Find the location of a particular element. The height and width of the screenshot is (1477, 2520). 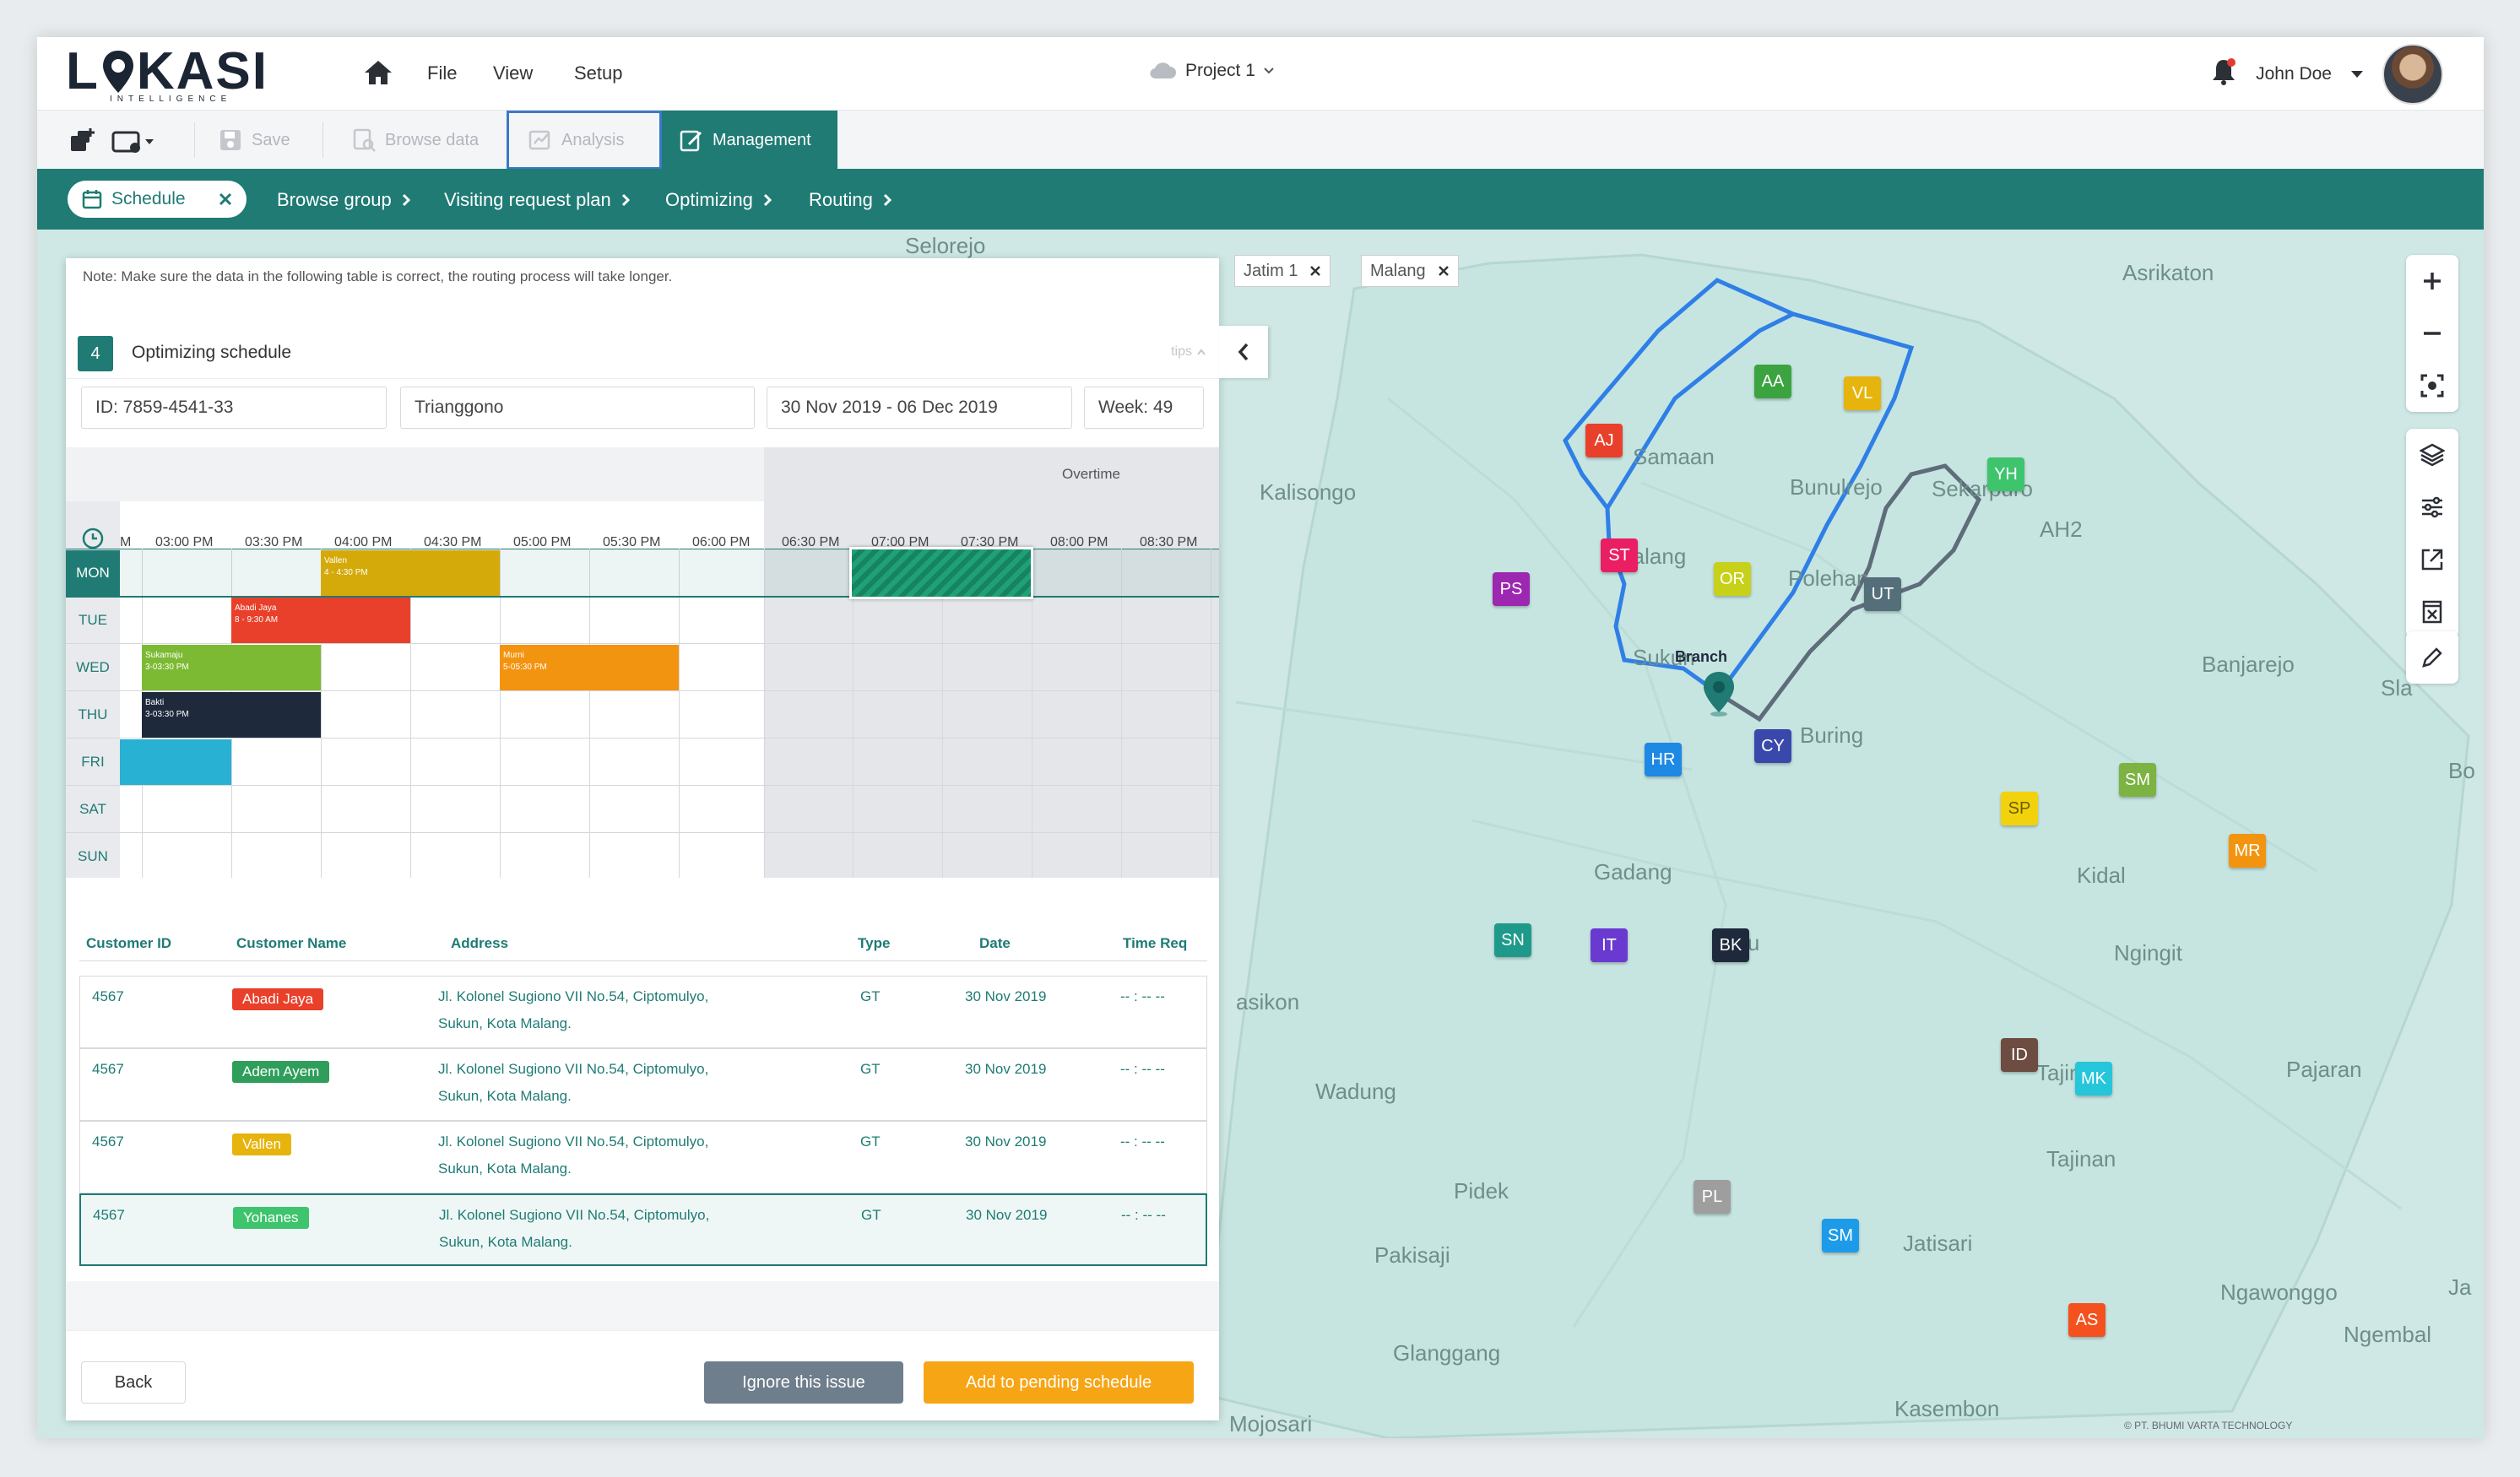

avatar is located at coordinates (2412, 74).